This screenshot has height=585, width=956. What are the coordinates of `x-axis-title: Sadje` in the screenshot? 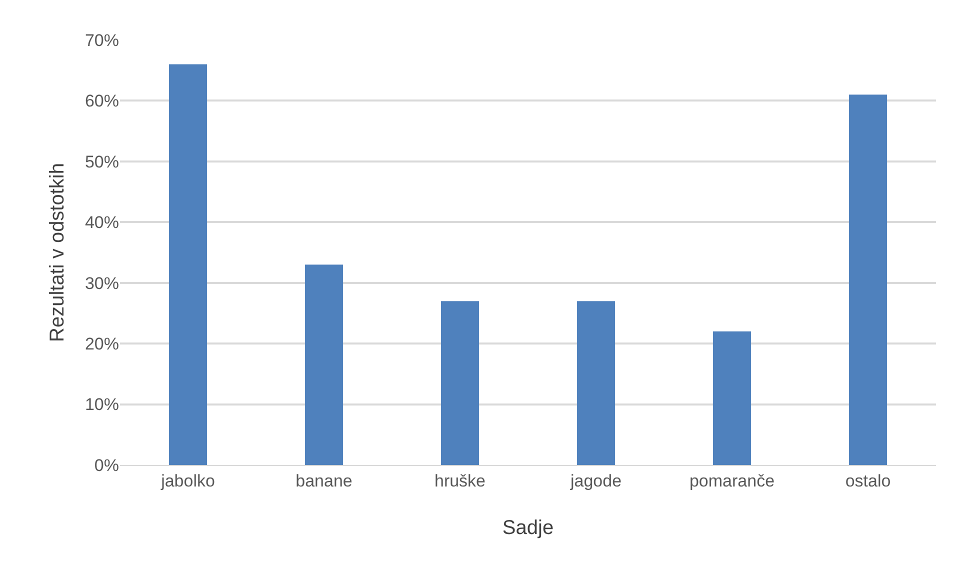 It's located at (528, 527).